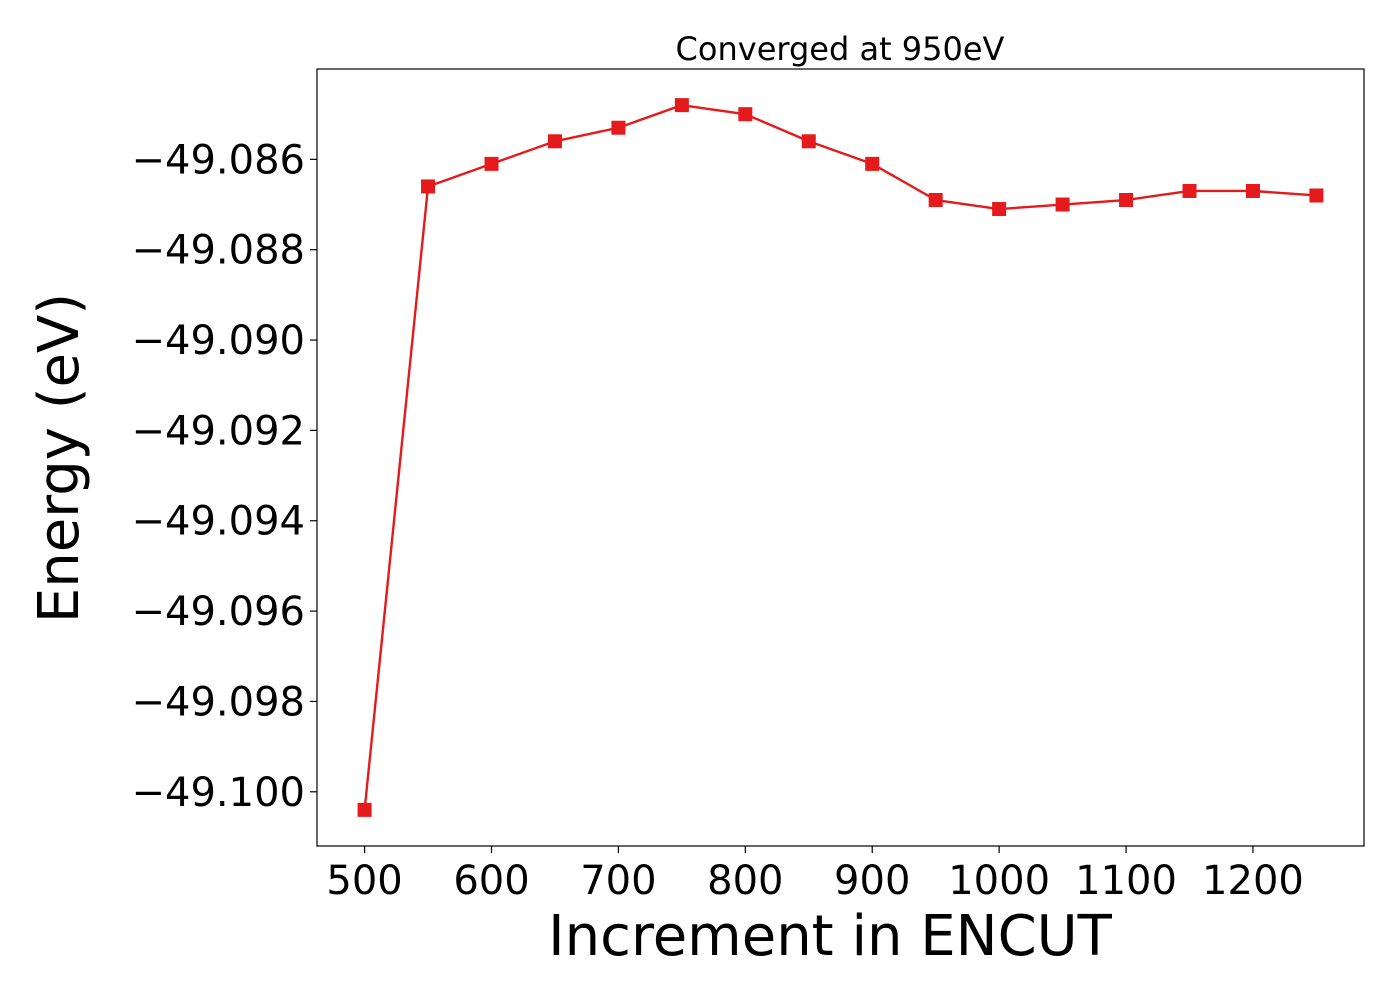  I want to click on x-tick-label: 1100, so click(1126, 881).